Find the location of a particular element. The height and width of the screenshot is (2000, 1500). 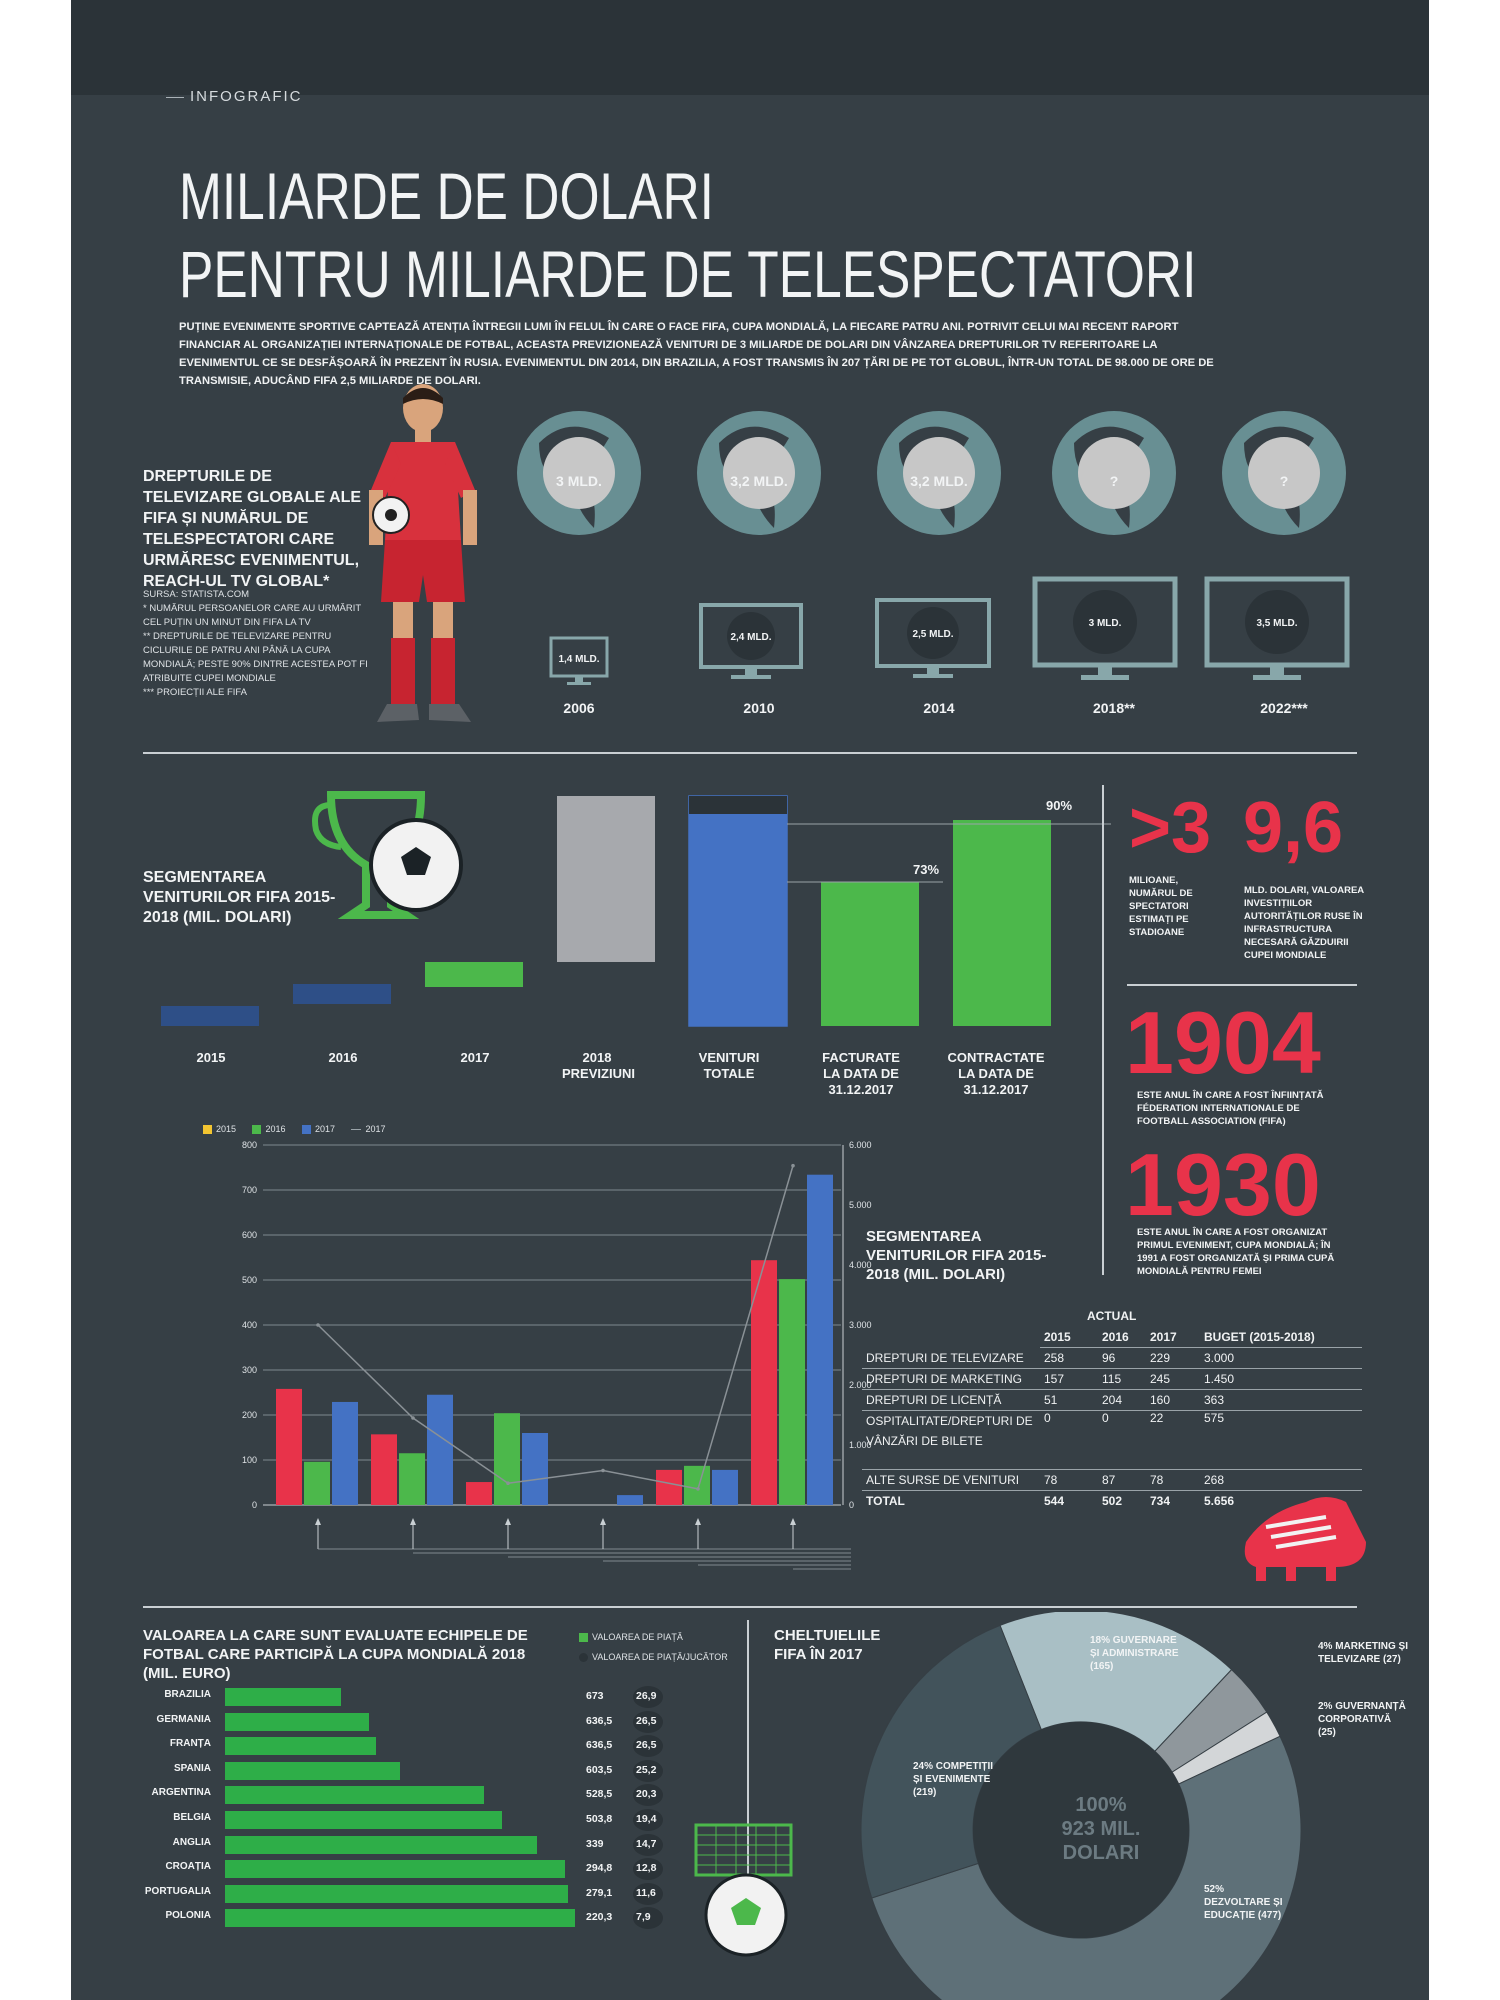

team-value: 220,3 is located at coordinates (599, 1917).